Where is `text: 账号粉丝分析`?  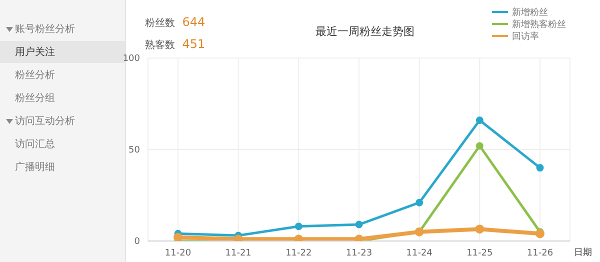 text: 账号粉丝分析 is located at coordinates (45, 29).